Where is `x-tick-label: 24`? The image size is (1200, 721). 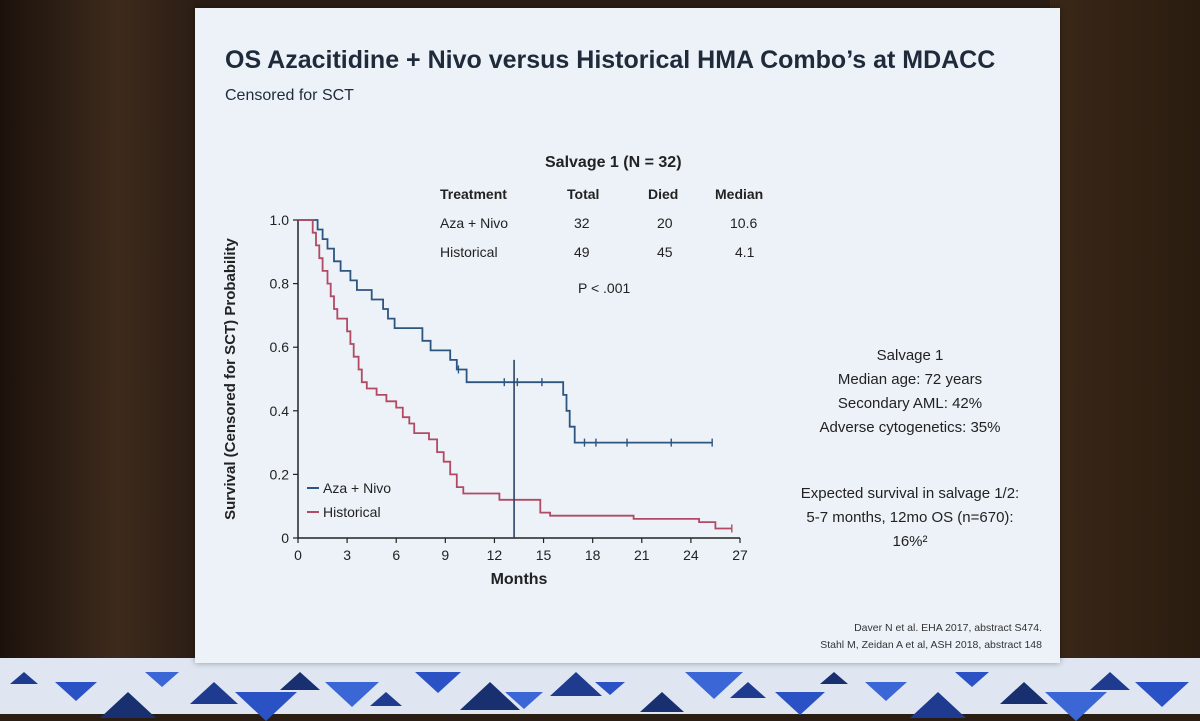 x-tick-label: 24 is located at coordinates (691, 555).